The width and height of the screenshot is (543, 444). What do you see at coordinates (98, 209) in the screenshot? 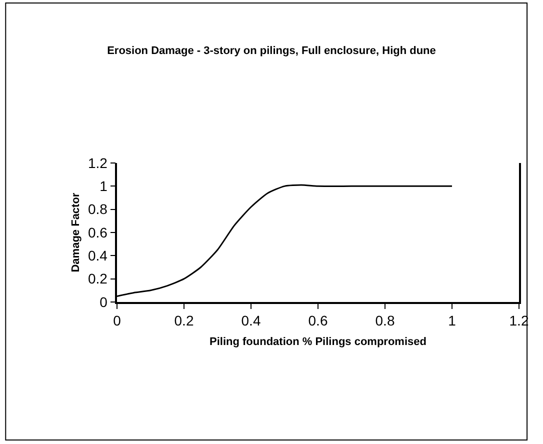
I see `y-tick-label: 0.8` at bounding box center [98, 209].